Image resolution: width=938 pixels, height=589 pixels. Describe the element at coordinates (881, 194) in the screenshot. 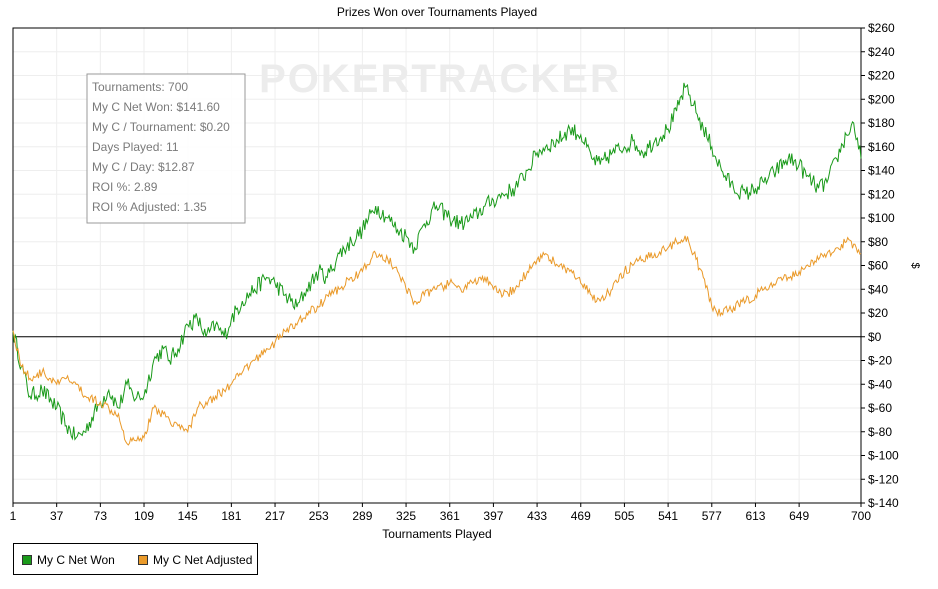

I see `y-tick-label: $120` at that location.